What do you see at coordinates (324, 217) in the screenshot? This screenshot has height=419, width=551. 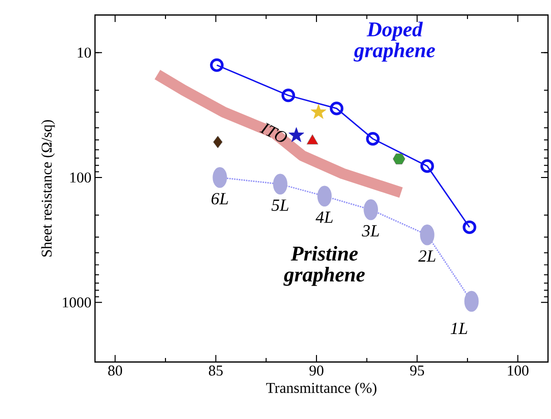 I see `annotation: 4L` at bounding box center [324, 217].